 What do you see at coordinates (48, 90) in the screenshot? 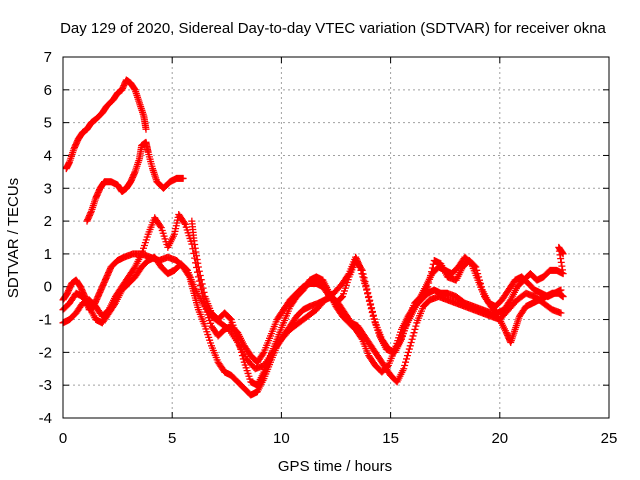
I see `y-tick-label: 6` at bounding box center [48, 90].